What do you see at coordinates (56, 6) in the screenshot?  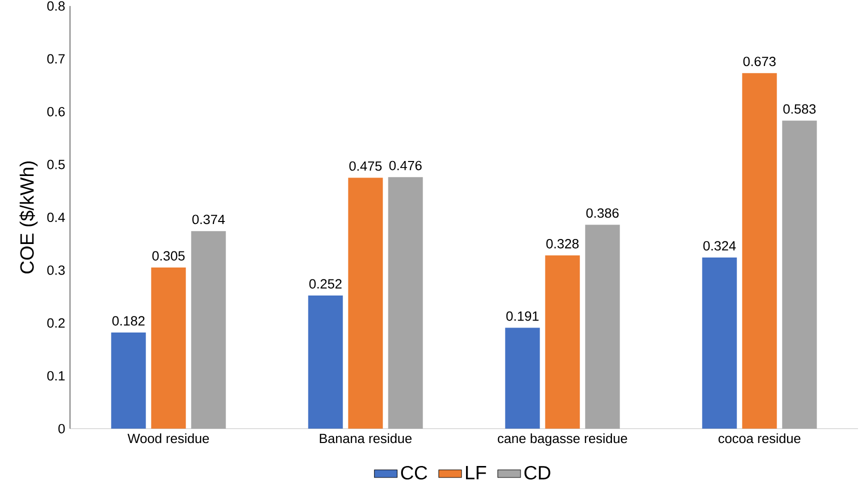 I see `y-tick-label: 0.8` at bounding box center [56, 6].